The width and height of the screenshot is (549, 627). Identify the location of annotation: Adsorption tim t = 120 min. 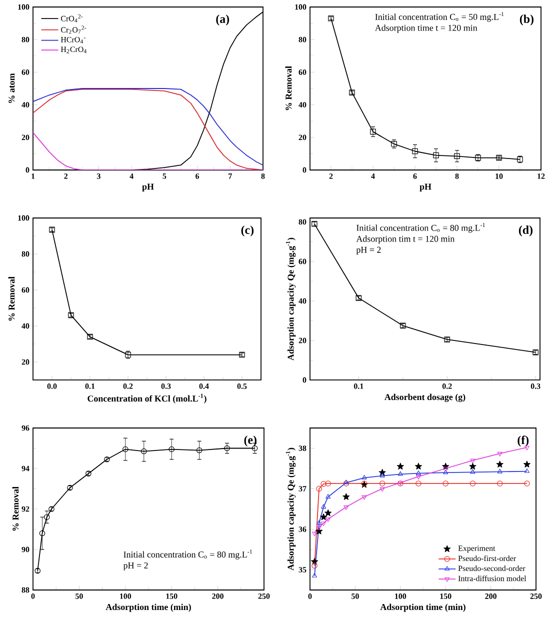
(405, 240).